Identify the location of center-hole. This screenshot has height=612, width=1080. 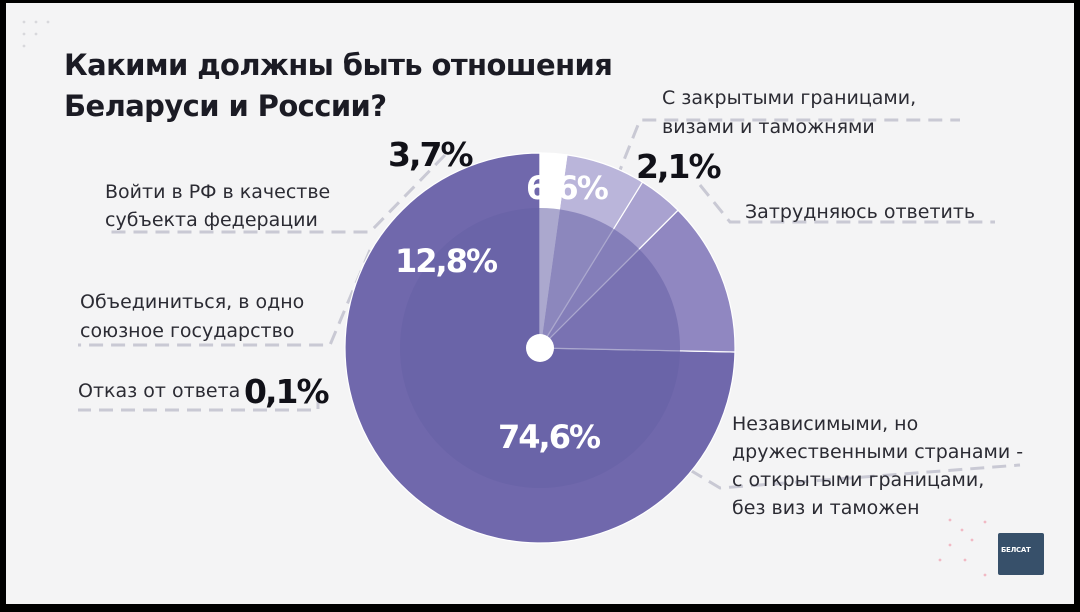
(540, 348).